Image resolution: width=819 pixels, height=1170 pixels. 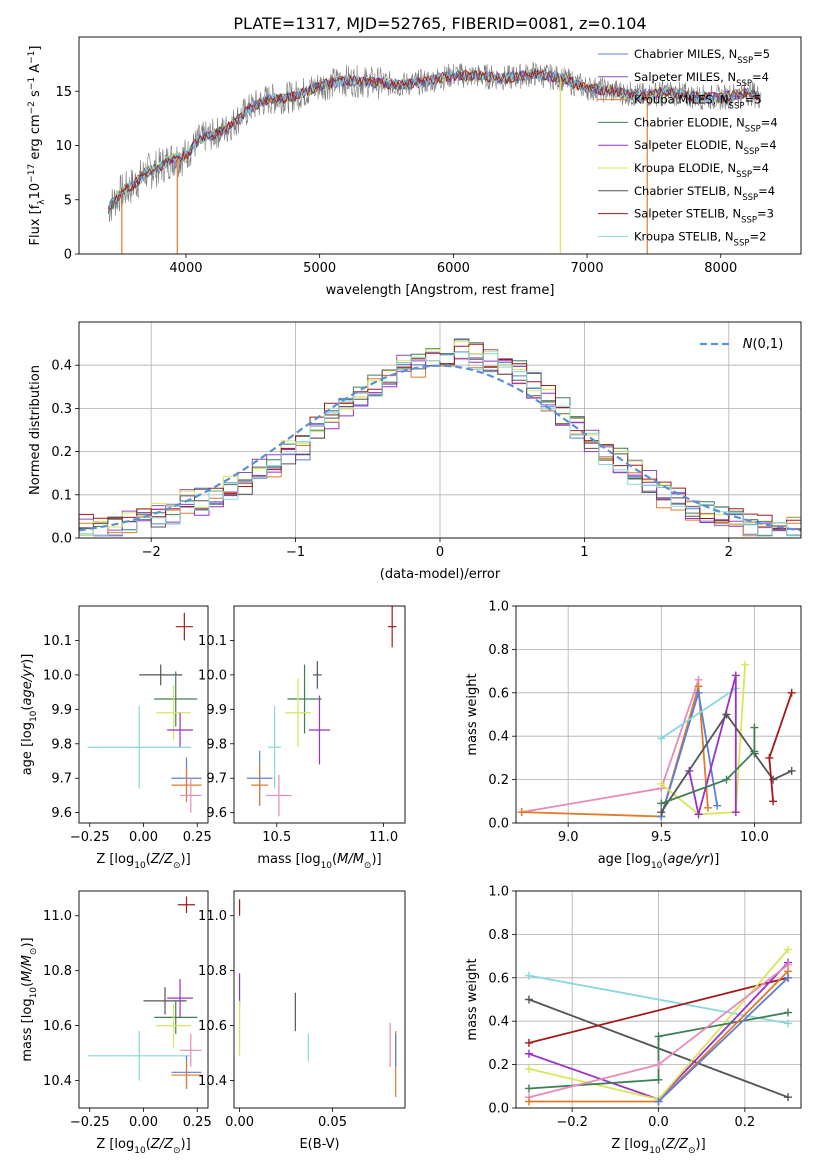 I want to click on y-tick-label: 10, so click(x=63, y=146).